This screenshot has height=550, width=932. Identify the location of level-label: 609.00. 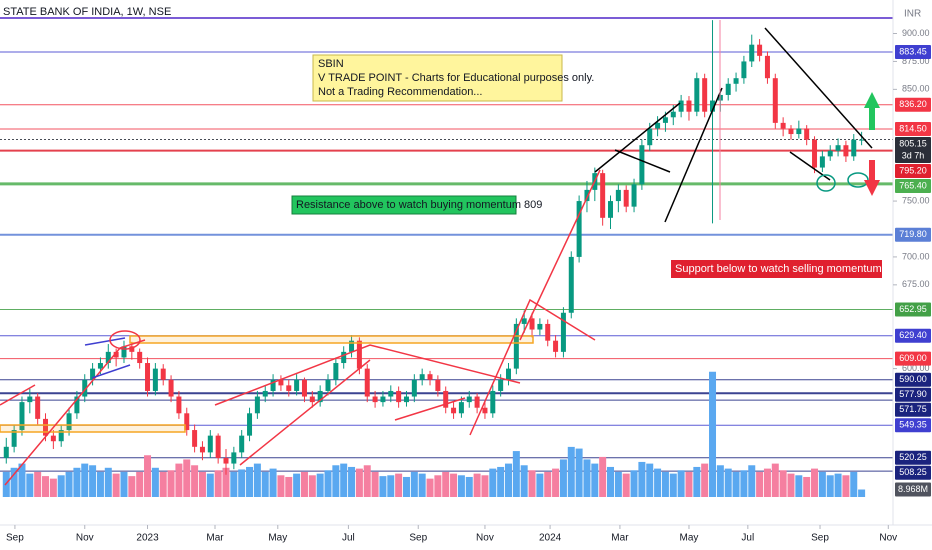
(913, 358).